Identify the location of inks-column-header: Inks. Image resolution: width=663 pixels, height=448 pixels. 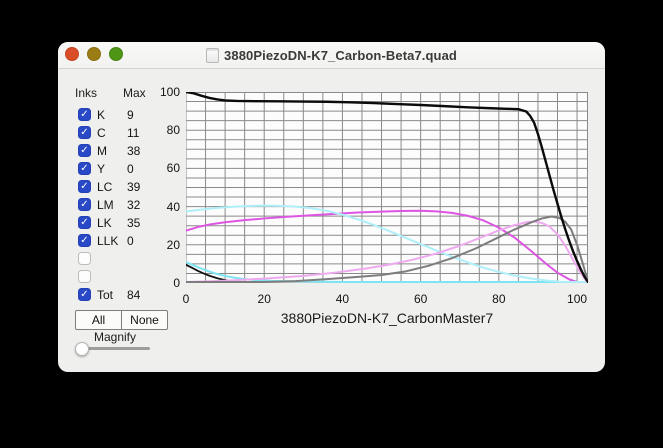
(86, 93).